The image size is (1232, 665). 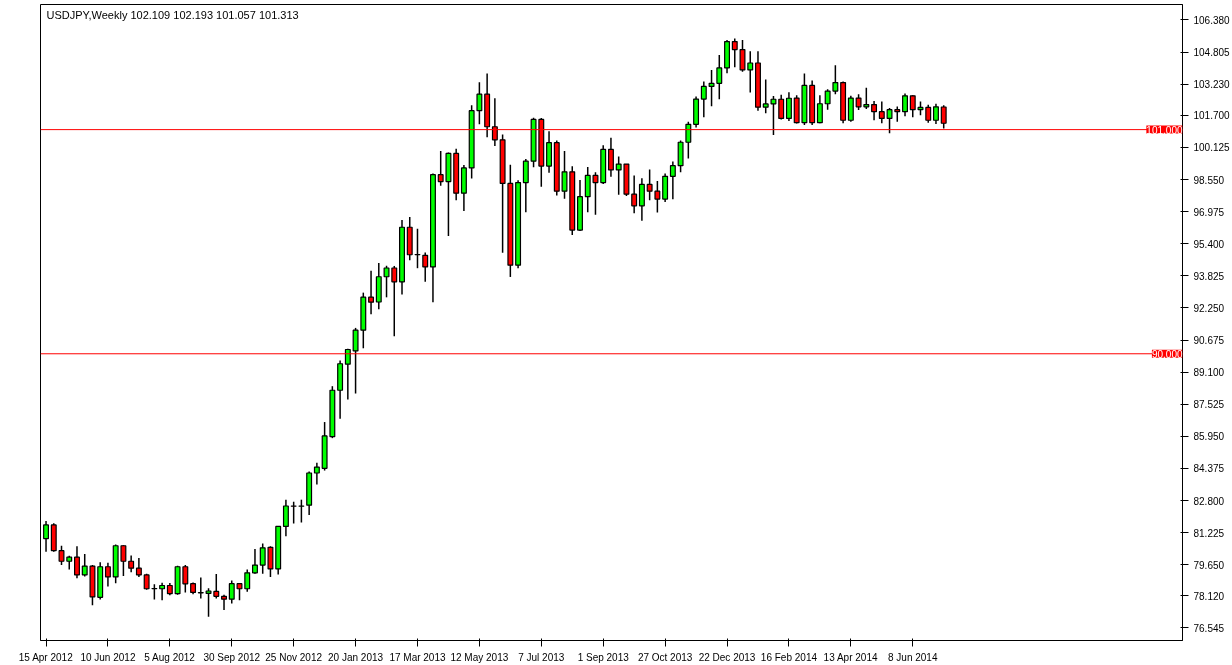 What do you see at coordinates (108, 657) in the screenshot?
I see `x-tick-label: 10 Jun 2012` at bounding box center [108, 657].